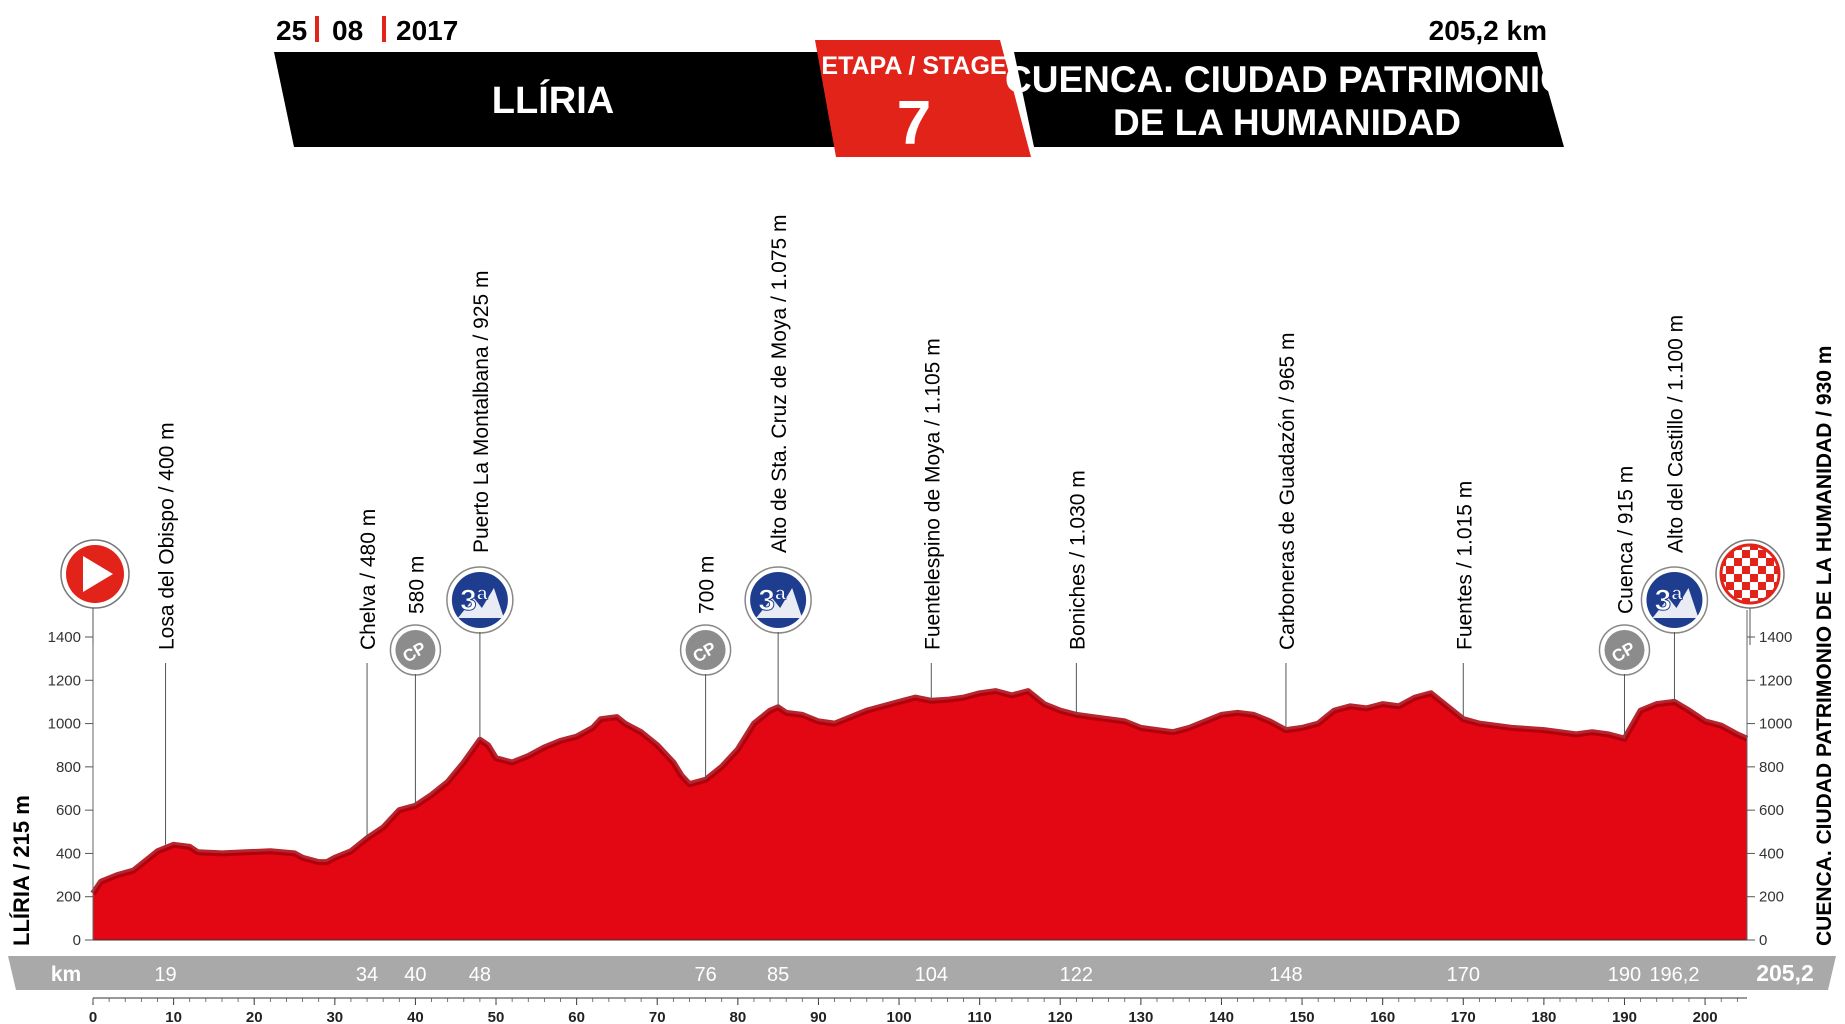 The width and height of the screenshot is (1845, 1024). I want to click on stage-badge, so click(923, 98).